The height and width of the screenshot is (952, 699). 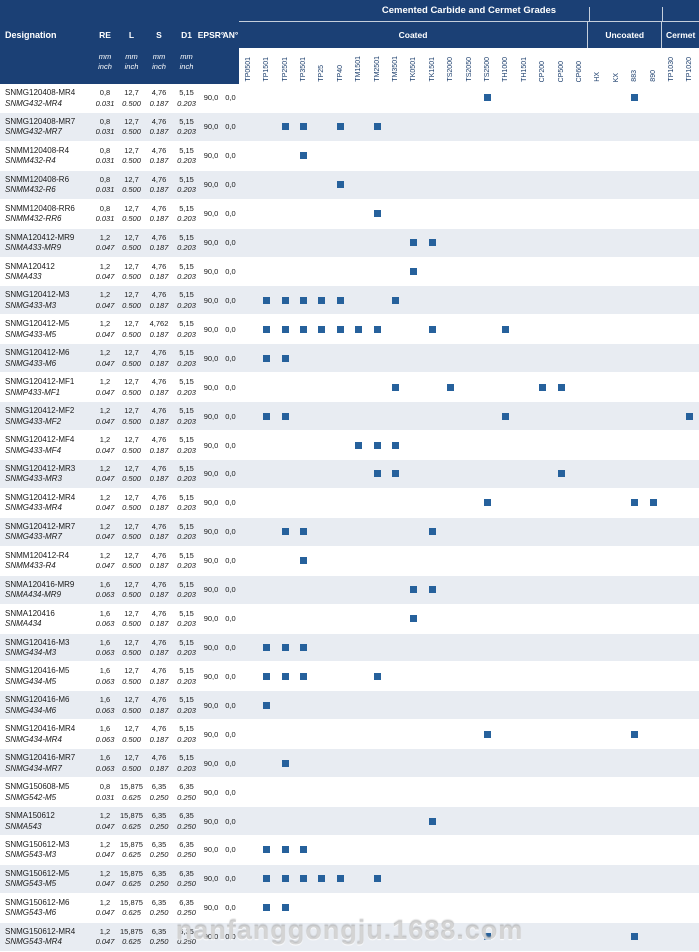 What do you see at coordinates (33, 739) in the screenshot?
I see `designation-ansi: SNMG434-MR4` at bounding box center [33, 739].